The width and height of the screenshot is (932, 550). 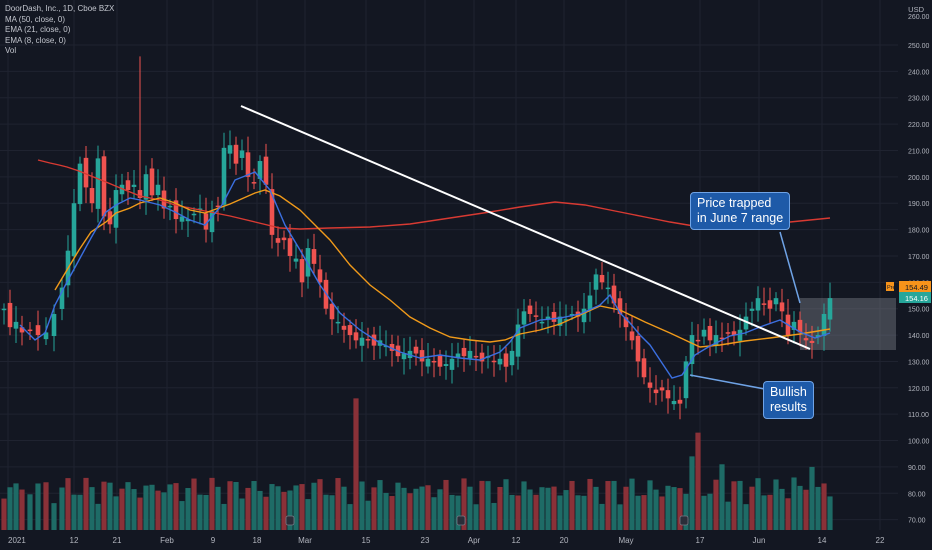 What do you see at coordinates (916, 287) in the screenshot?
I see `price-tag-pre-text: 154.49` at bounding box center [916, 287].